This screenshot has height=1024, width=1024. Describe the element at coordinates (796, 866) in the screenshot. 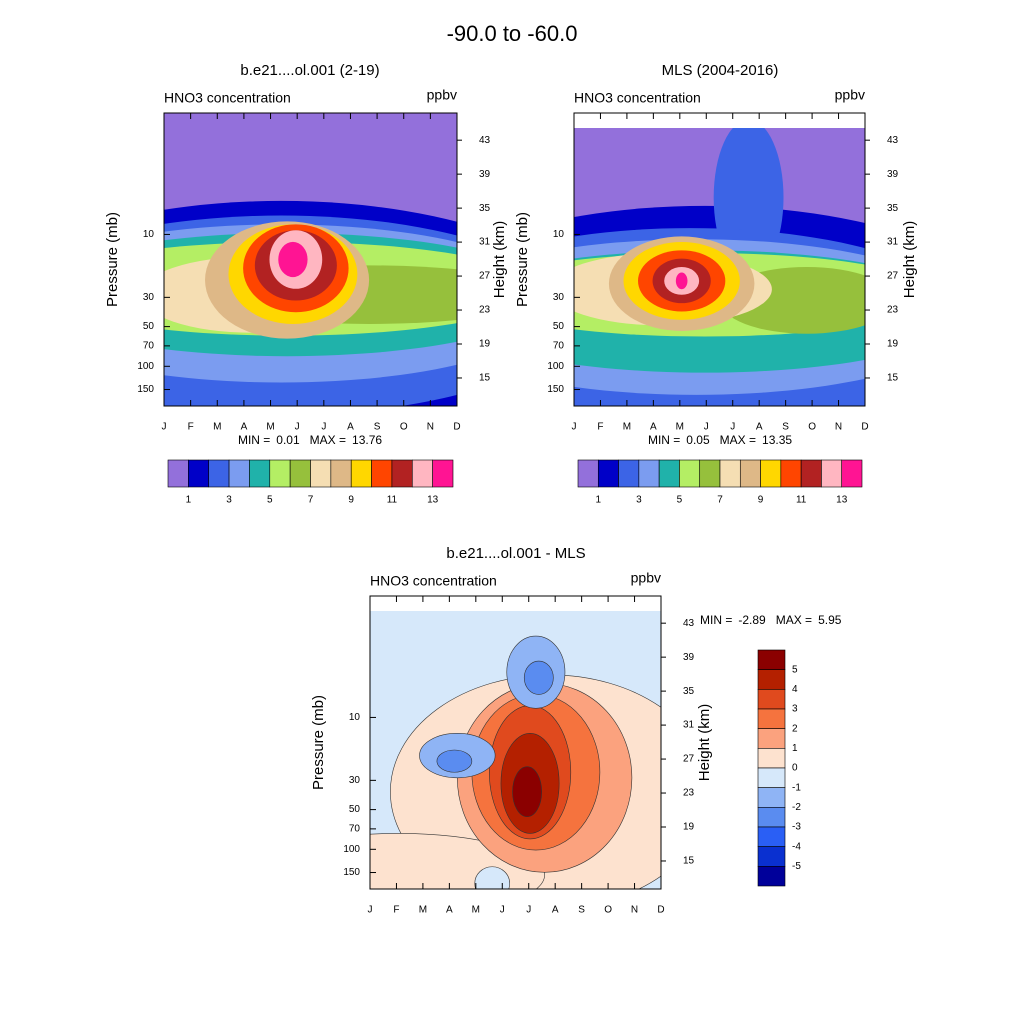

I see `colorbar-label: -5` at that location.